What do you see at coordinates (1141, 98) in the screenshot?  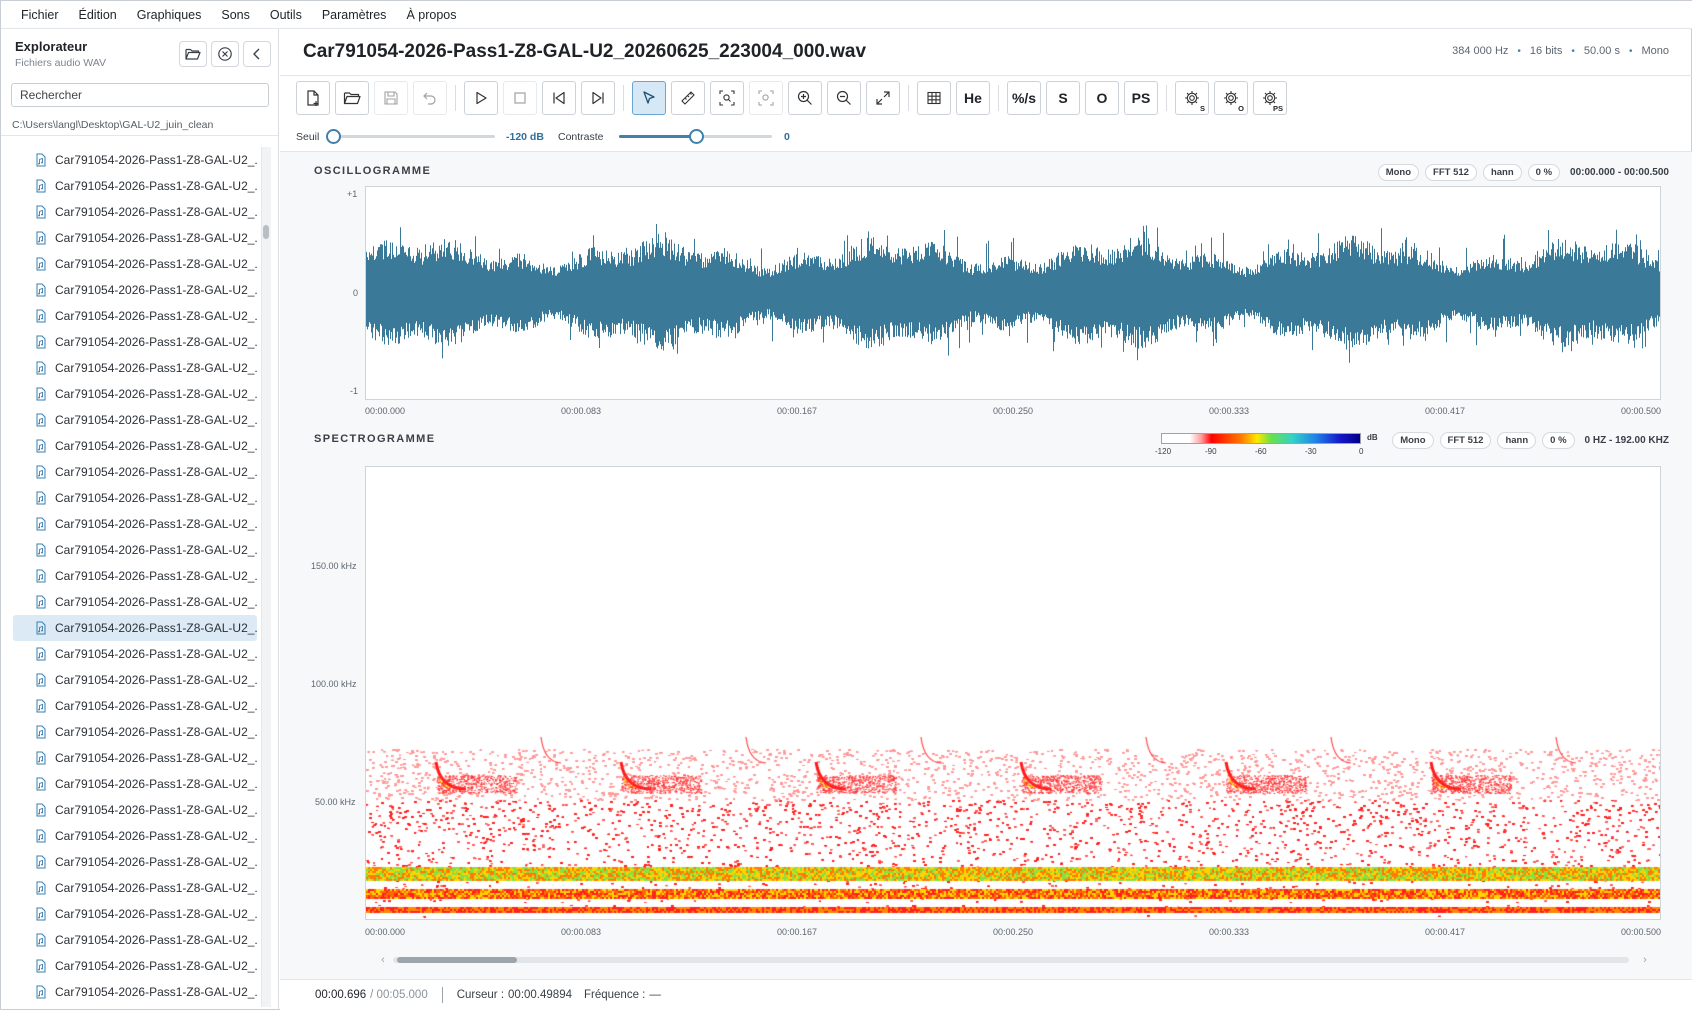 I see `ps-button: PS` at bounding box center [1141, 98].